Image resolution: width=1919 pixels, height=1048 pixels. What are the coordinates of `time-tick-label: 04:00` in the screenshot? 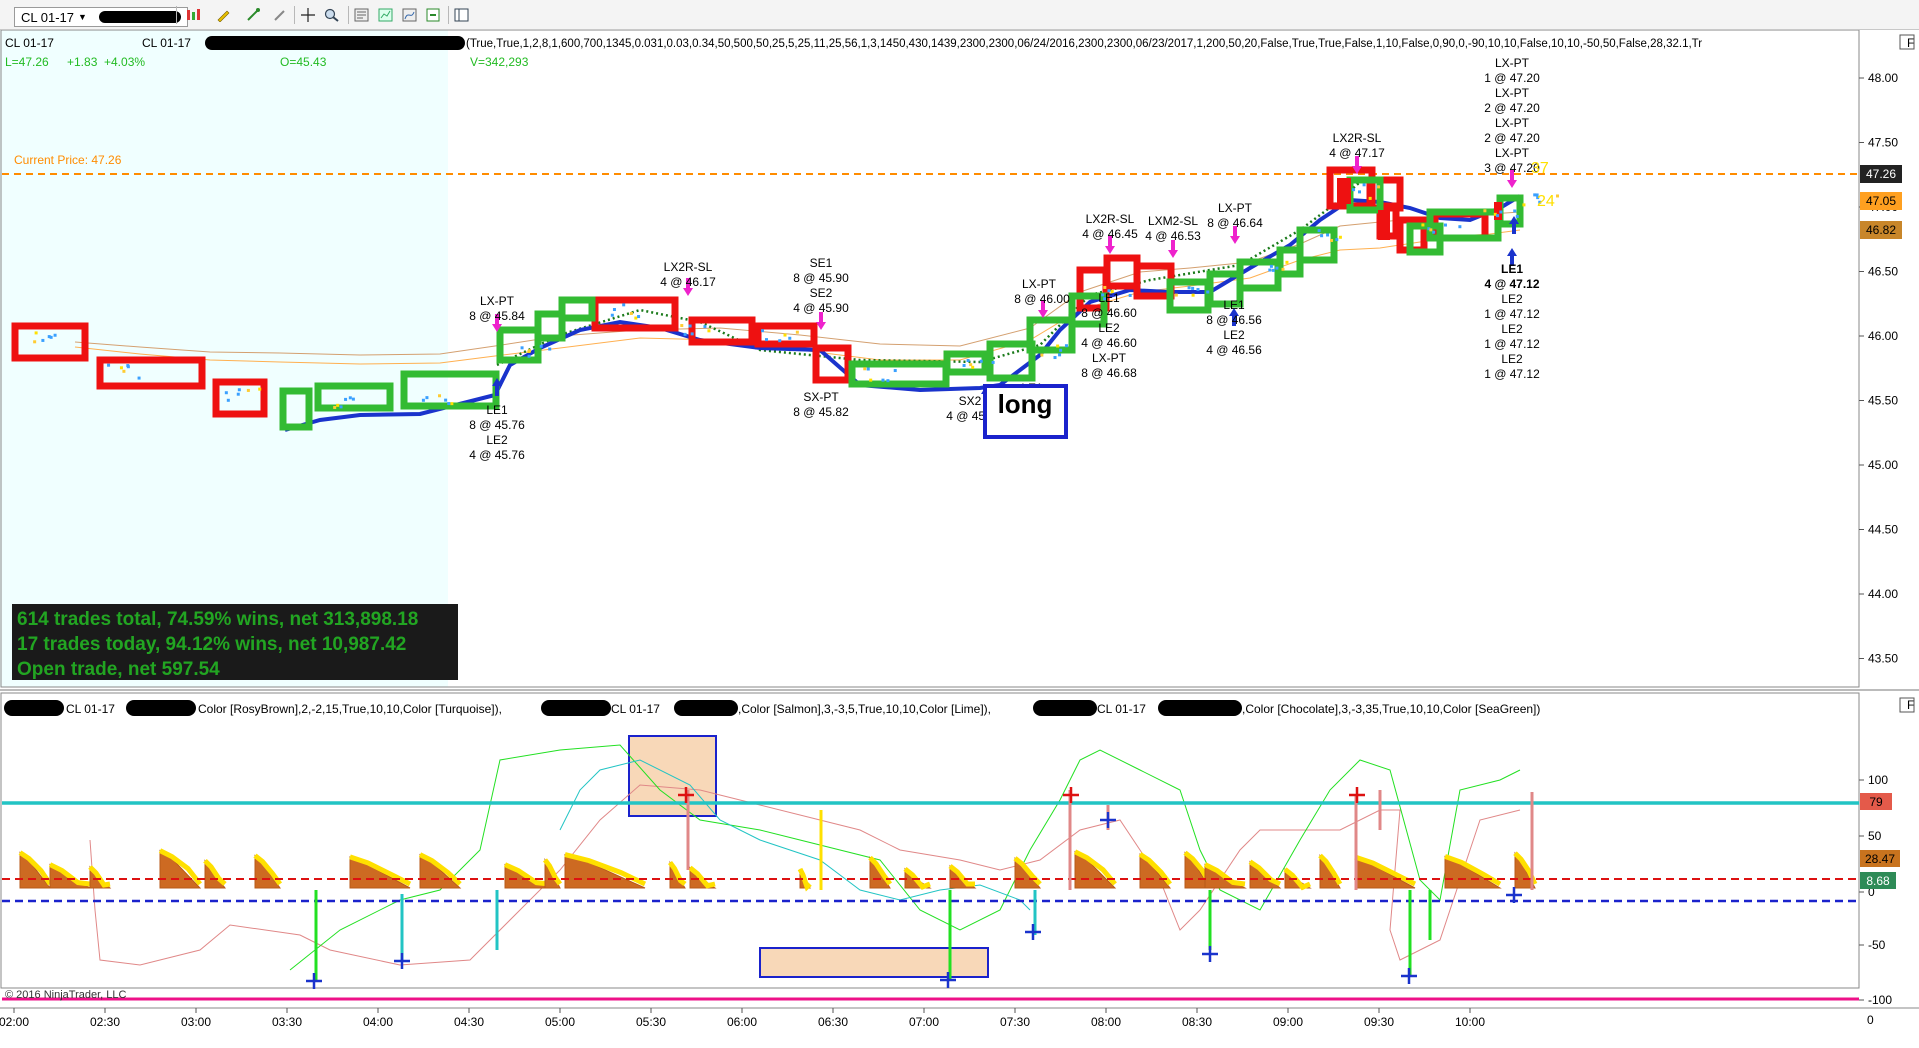 It's located at (378, 1022).